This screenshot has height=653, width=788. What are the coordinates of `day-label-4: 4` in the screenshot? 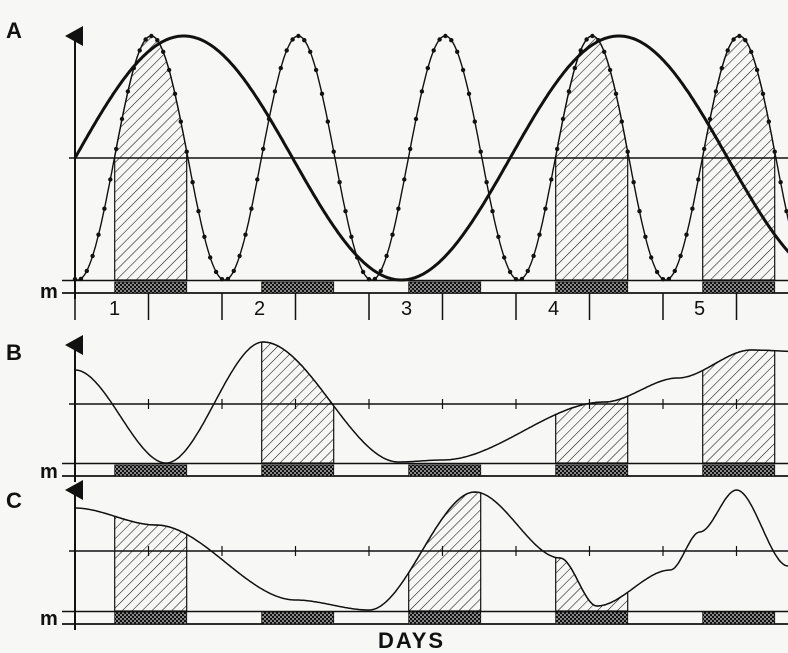 It's located at (553, 309).